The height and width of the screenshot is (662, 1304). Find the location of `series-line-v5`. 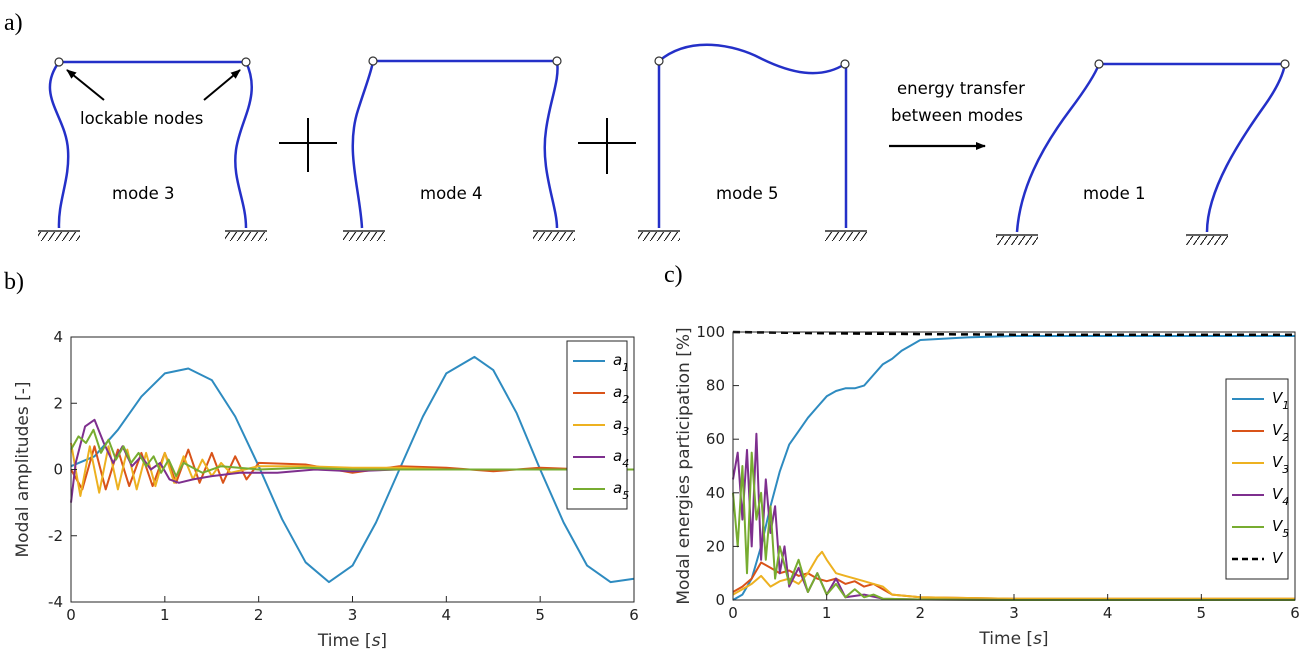

series-line-v5 is located at coordinates (1013, 526).